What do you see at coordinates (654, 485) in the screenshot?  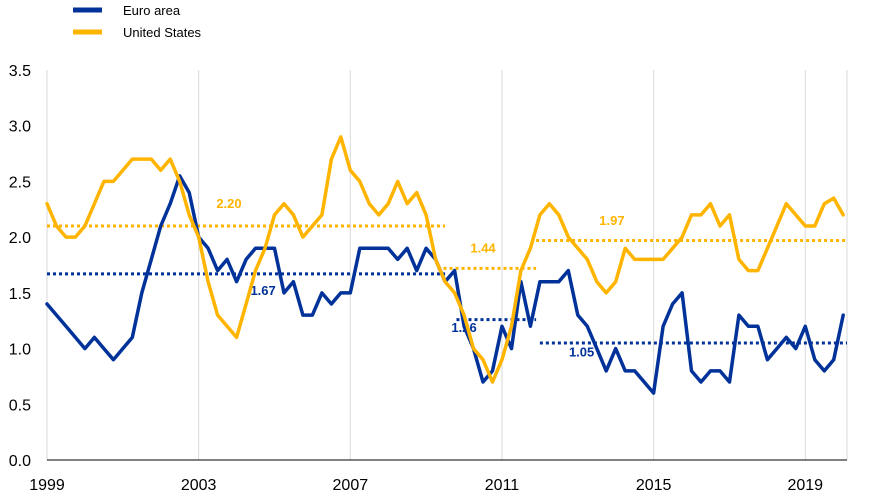 I see `x-tick-label: 2015` at bounding box center [654, 485].